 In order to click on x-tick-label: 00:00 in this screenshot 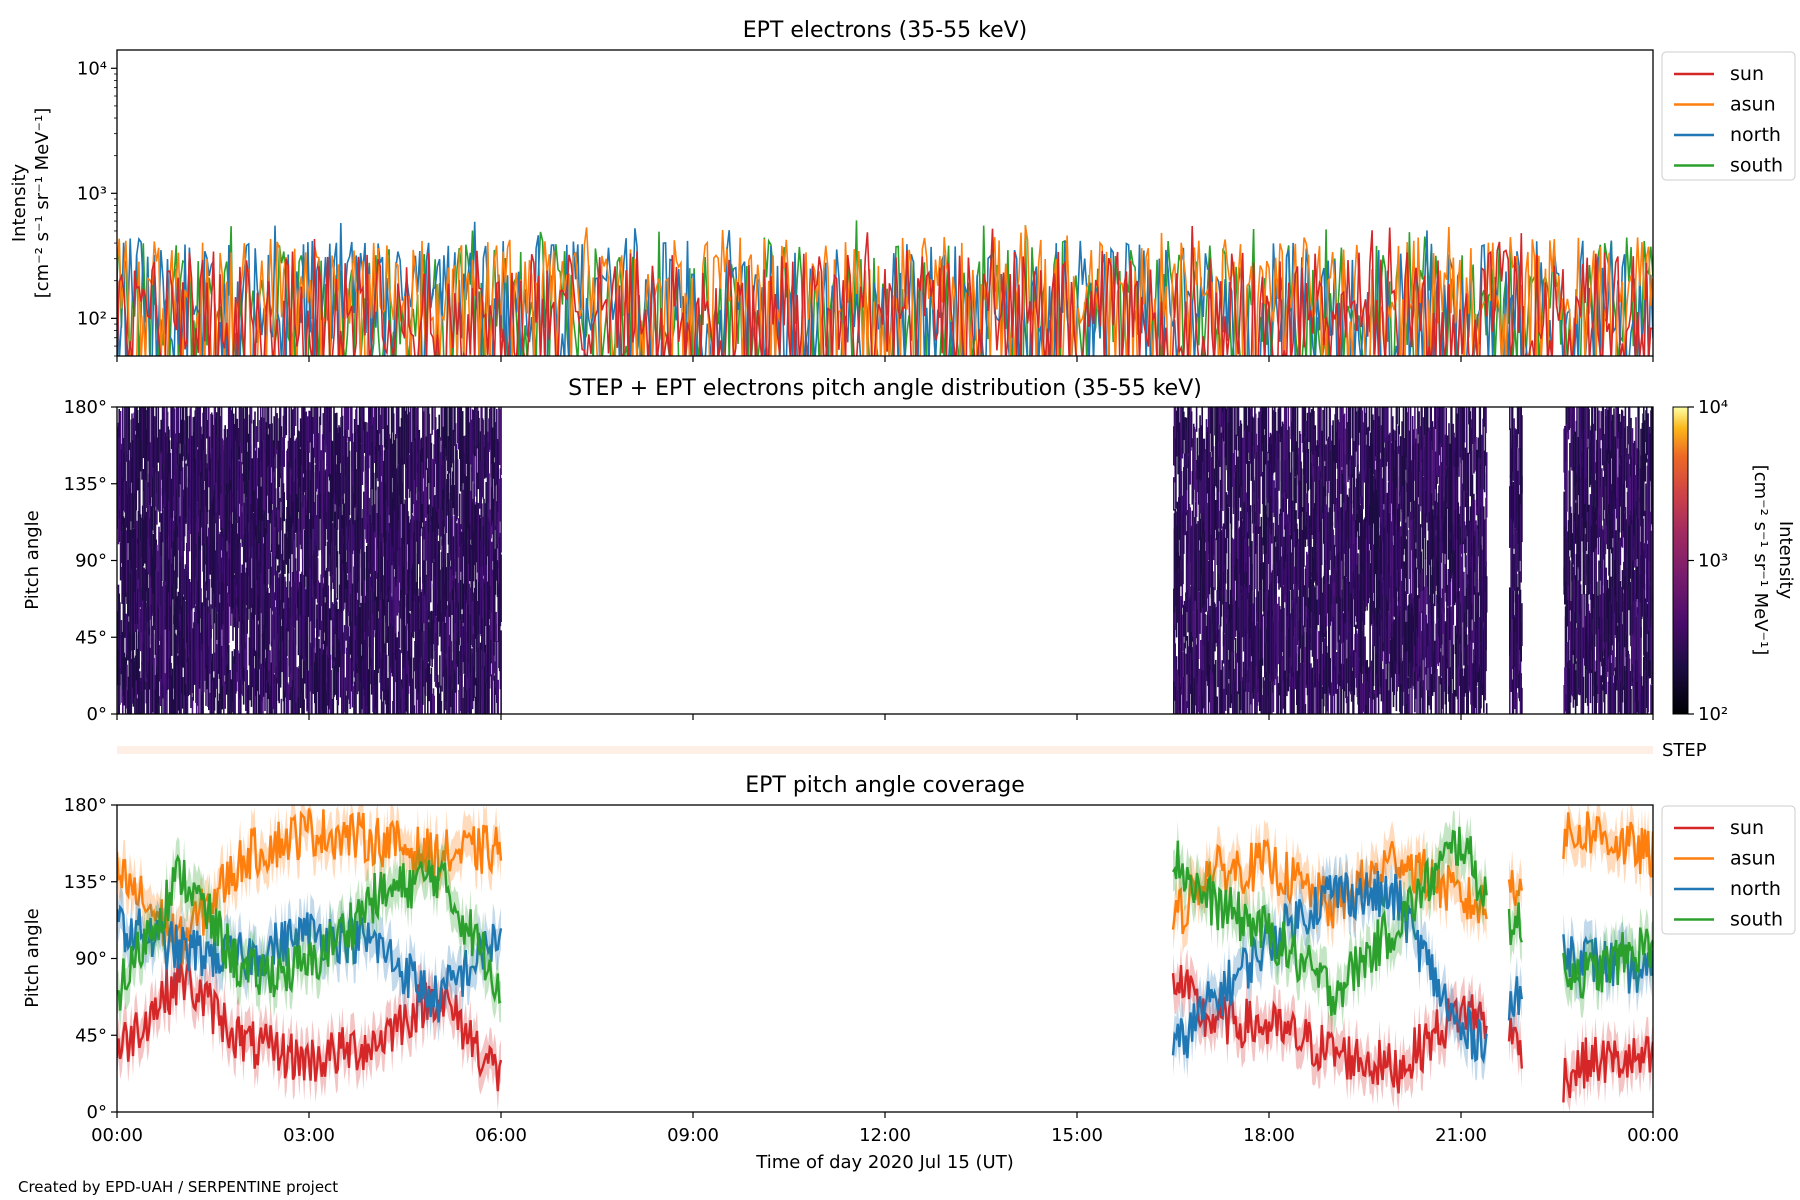, I will do `click(1653, 1135)`.